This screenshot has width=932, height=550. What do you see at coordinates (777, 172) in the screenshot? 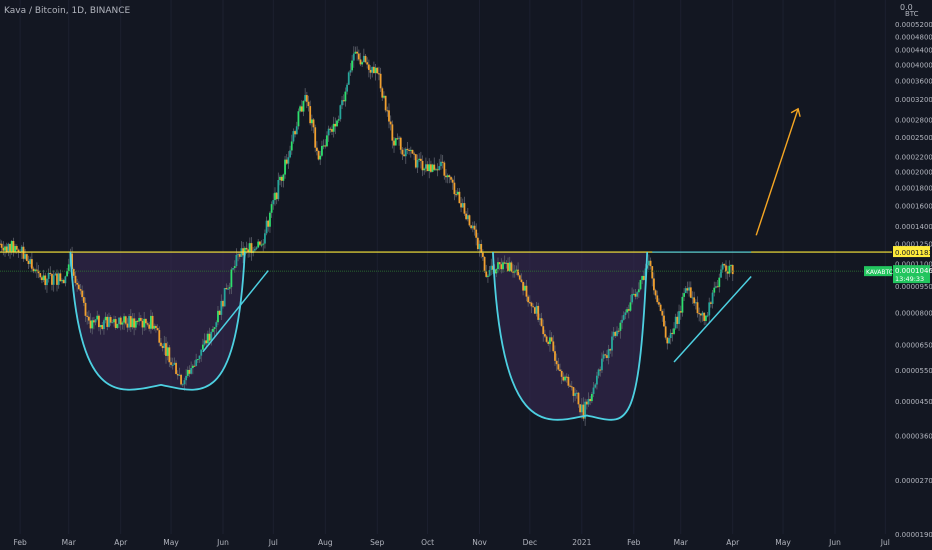
I see `projection-arrow` at bounding box center [777, 172].